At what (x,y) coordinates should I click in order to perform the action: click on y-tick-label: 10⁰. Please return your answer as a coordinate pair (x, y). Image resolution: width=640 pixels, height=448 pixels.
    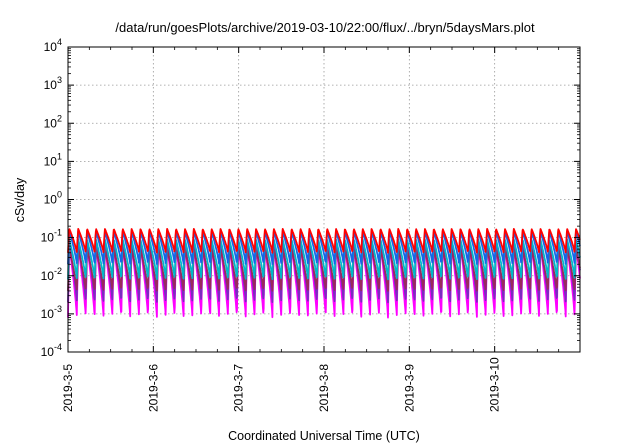
    Looking at the image, I should click on (53, 198).